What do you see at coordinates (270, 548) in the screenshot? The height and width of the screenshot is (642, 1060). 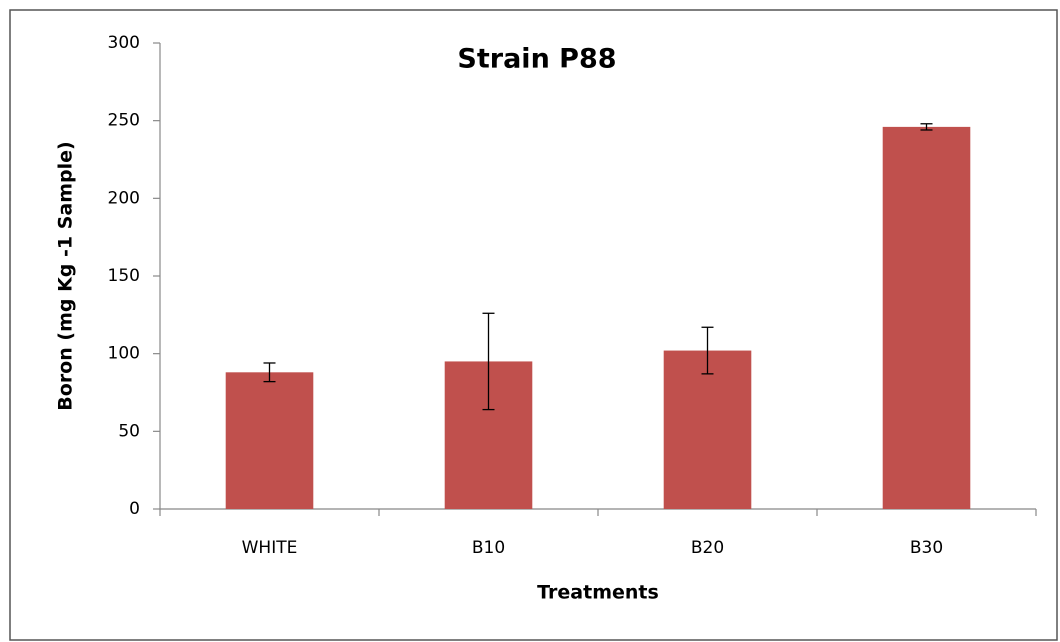 I see `x-tick-label: WHITE` at bounding box center [270, 548].